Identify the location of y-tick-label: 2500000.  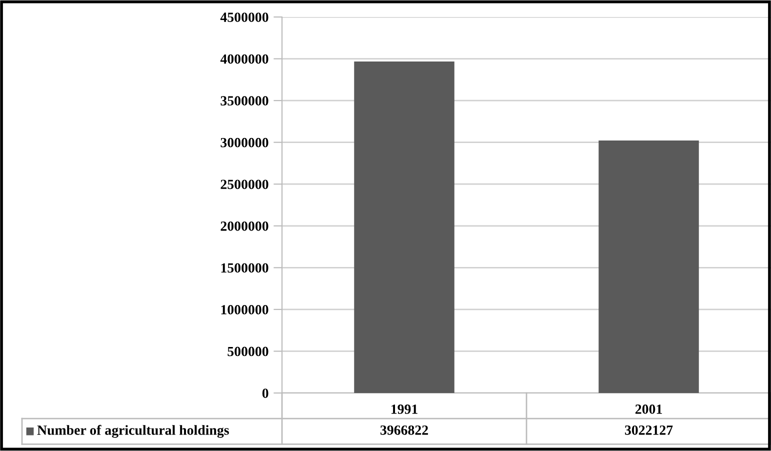
(244, 185).